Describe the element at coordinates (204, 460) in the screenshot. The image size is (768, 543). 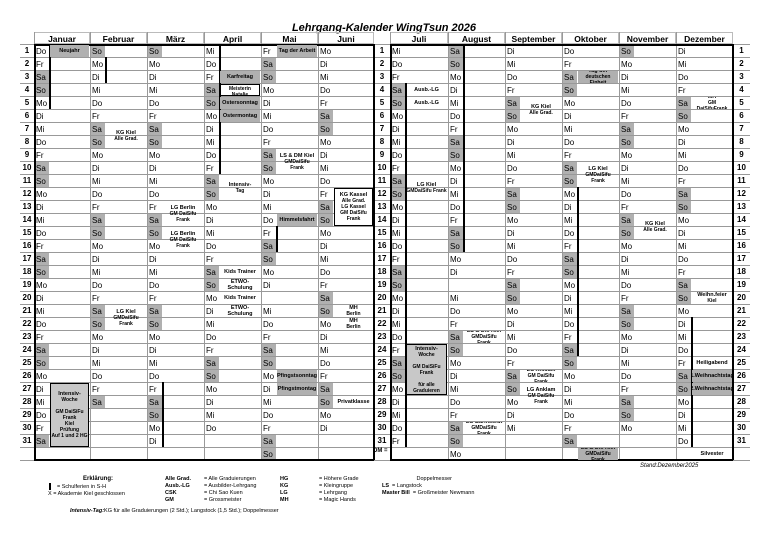
I see `frame-line` at that location.